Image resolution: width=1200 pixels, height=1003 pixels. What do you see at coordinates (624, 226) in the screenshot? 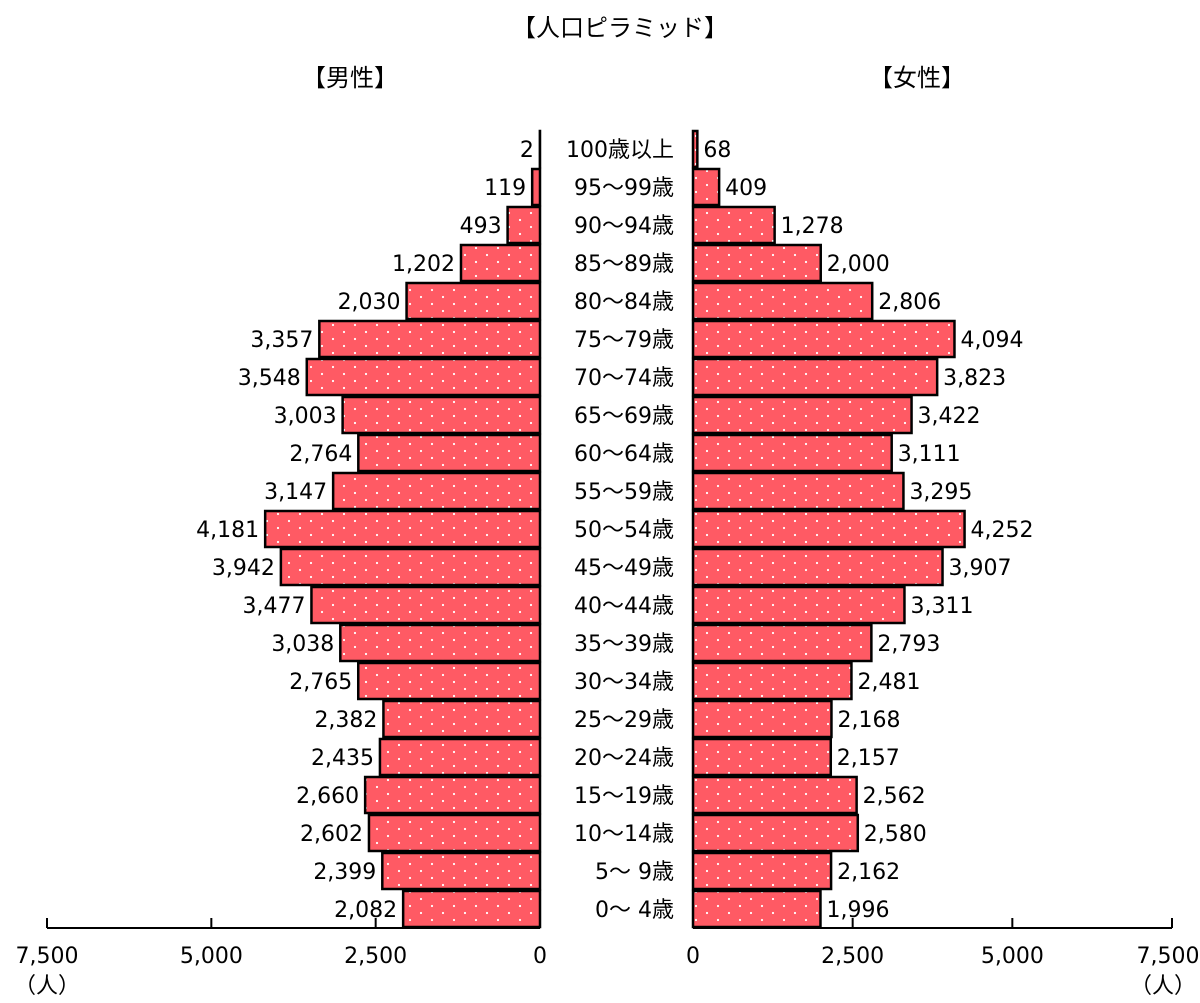
I see `age-group-label: 90～94歳` at bounding box center [624, 226].